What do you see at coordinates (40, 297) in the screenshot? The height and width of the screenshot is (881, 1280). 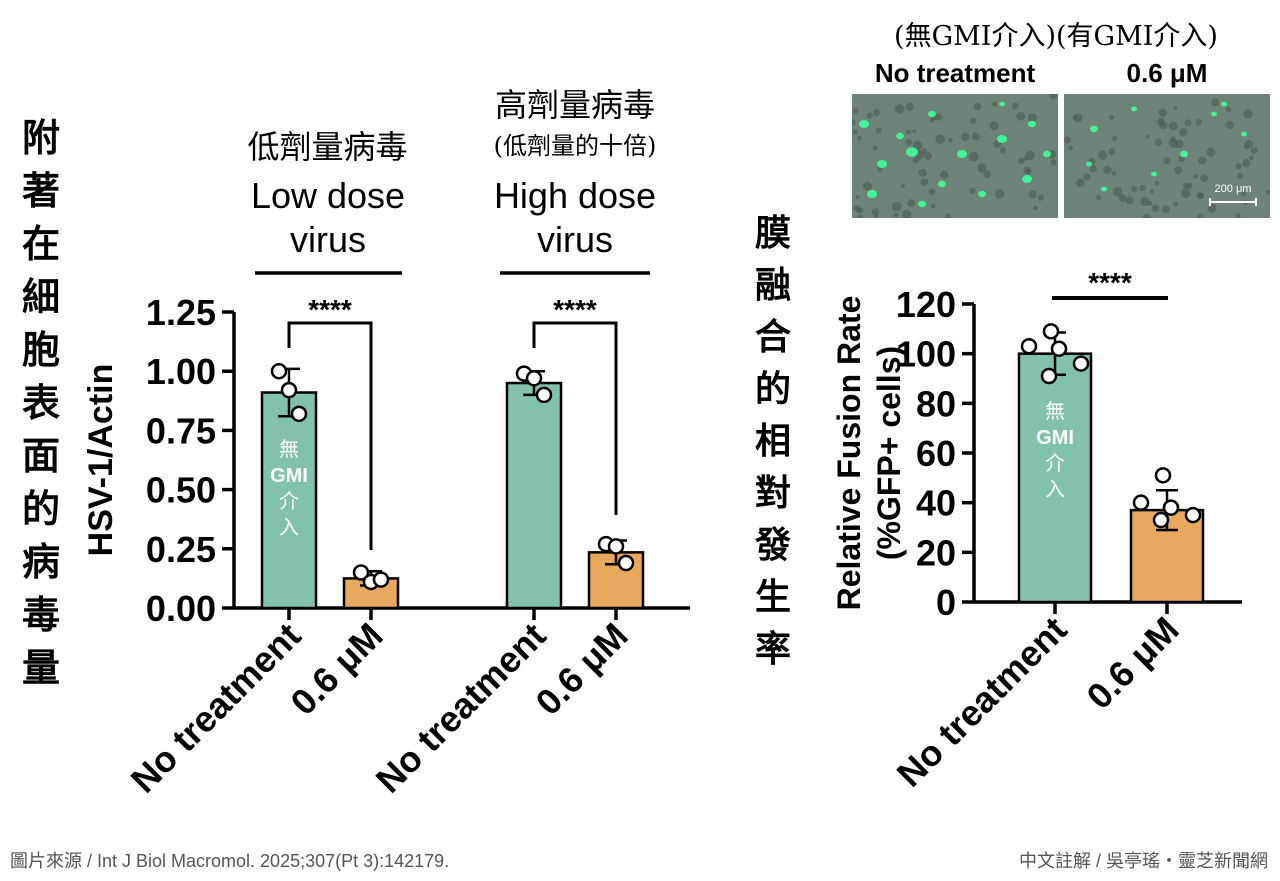 I see `left-title-char: 細` at bounding box center [40, 297].